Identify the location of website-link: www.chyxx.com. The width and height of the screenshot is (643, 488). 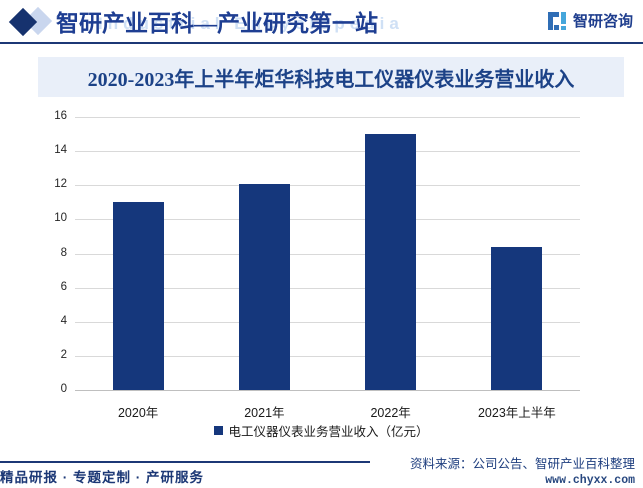
(590, 480).